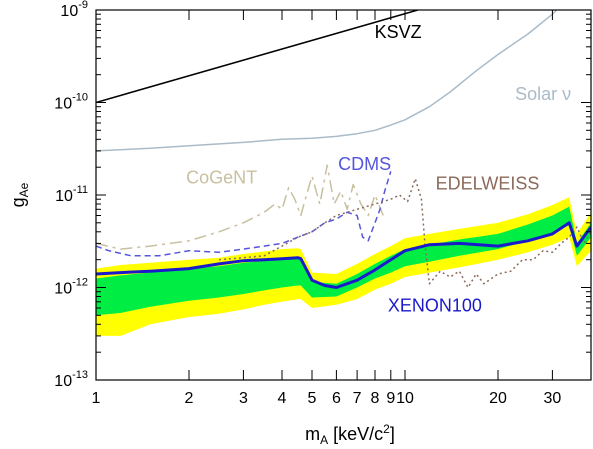 This screenshot has width=593, height=449. What do you see at coordinates (243, 398) in the screenshot?
I see `x-tick-label: 3` at bounding box center [243, 398].